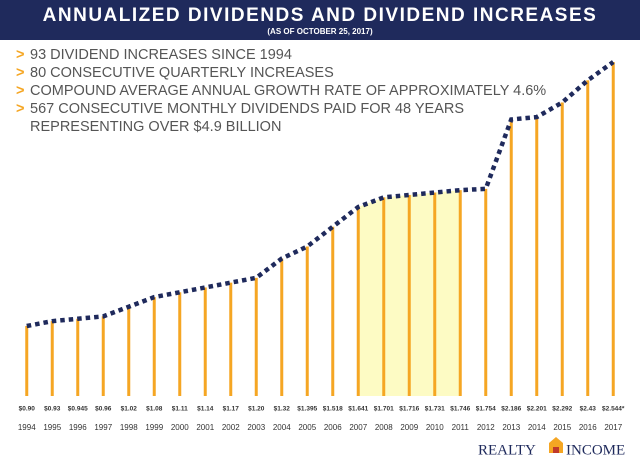 The height and width of the screenshot is (469, 640). I want to click on value-label: $1.731, so click(435, 409).